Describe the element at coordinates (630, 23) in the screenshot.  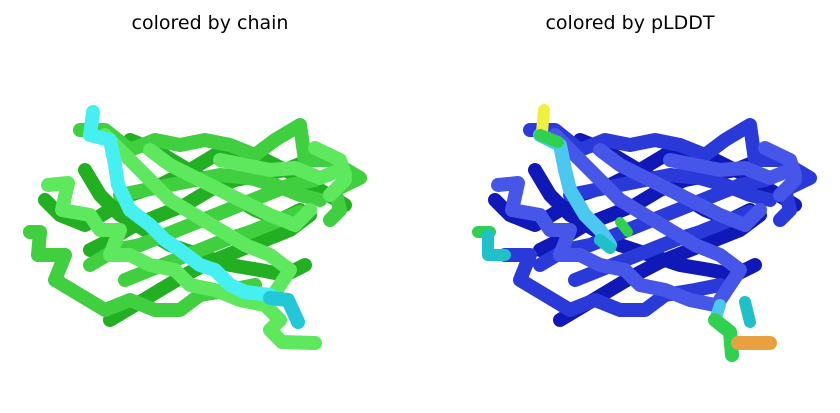
I see `panel-title: colored by pLDDT` at that location.